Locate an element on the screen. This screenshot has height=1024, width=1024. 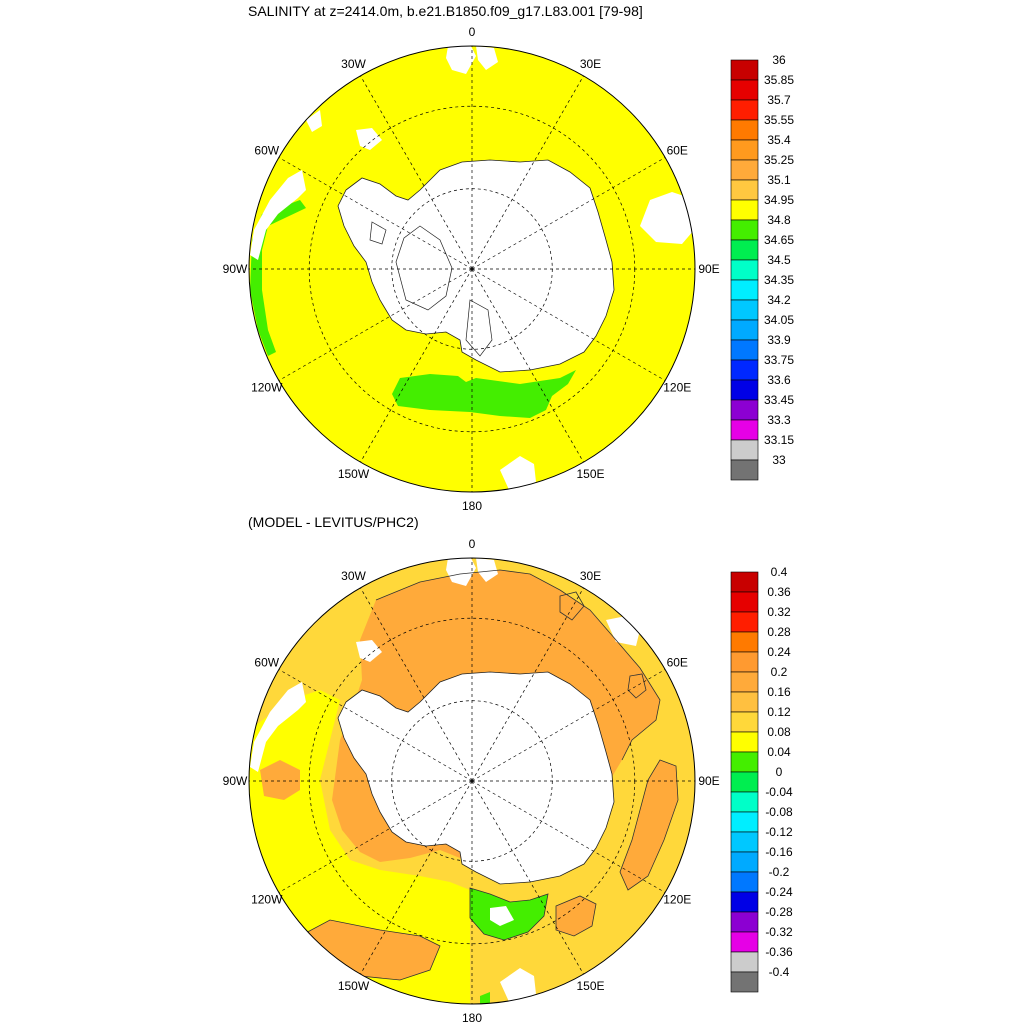
colorbar-label: -0.16 is located at coordinates (779, 852).